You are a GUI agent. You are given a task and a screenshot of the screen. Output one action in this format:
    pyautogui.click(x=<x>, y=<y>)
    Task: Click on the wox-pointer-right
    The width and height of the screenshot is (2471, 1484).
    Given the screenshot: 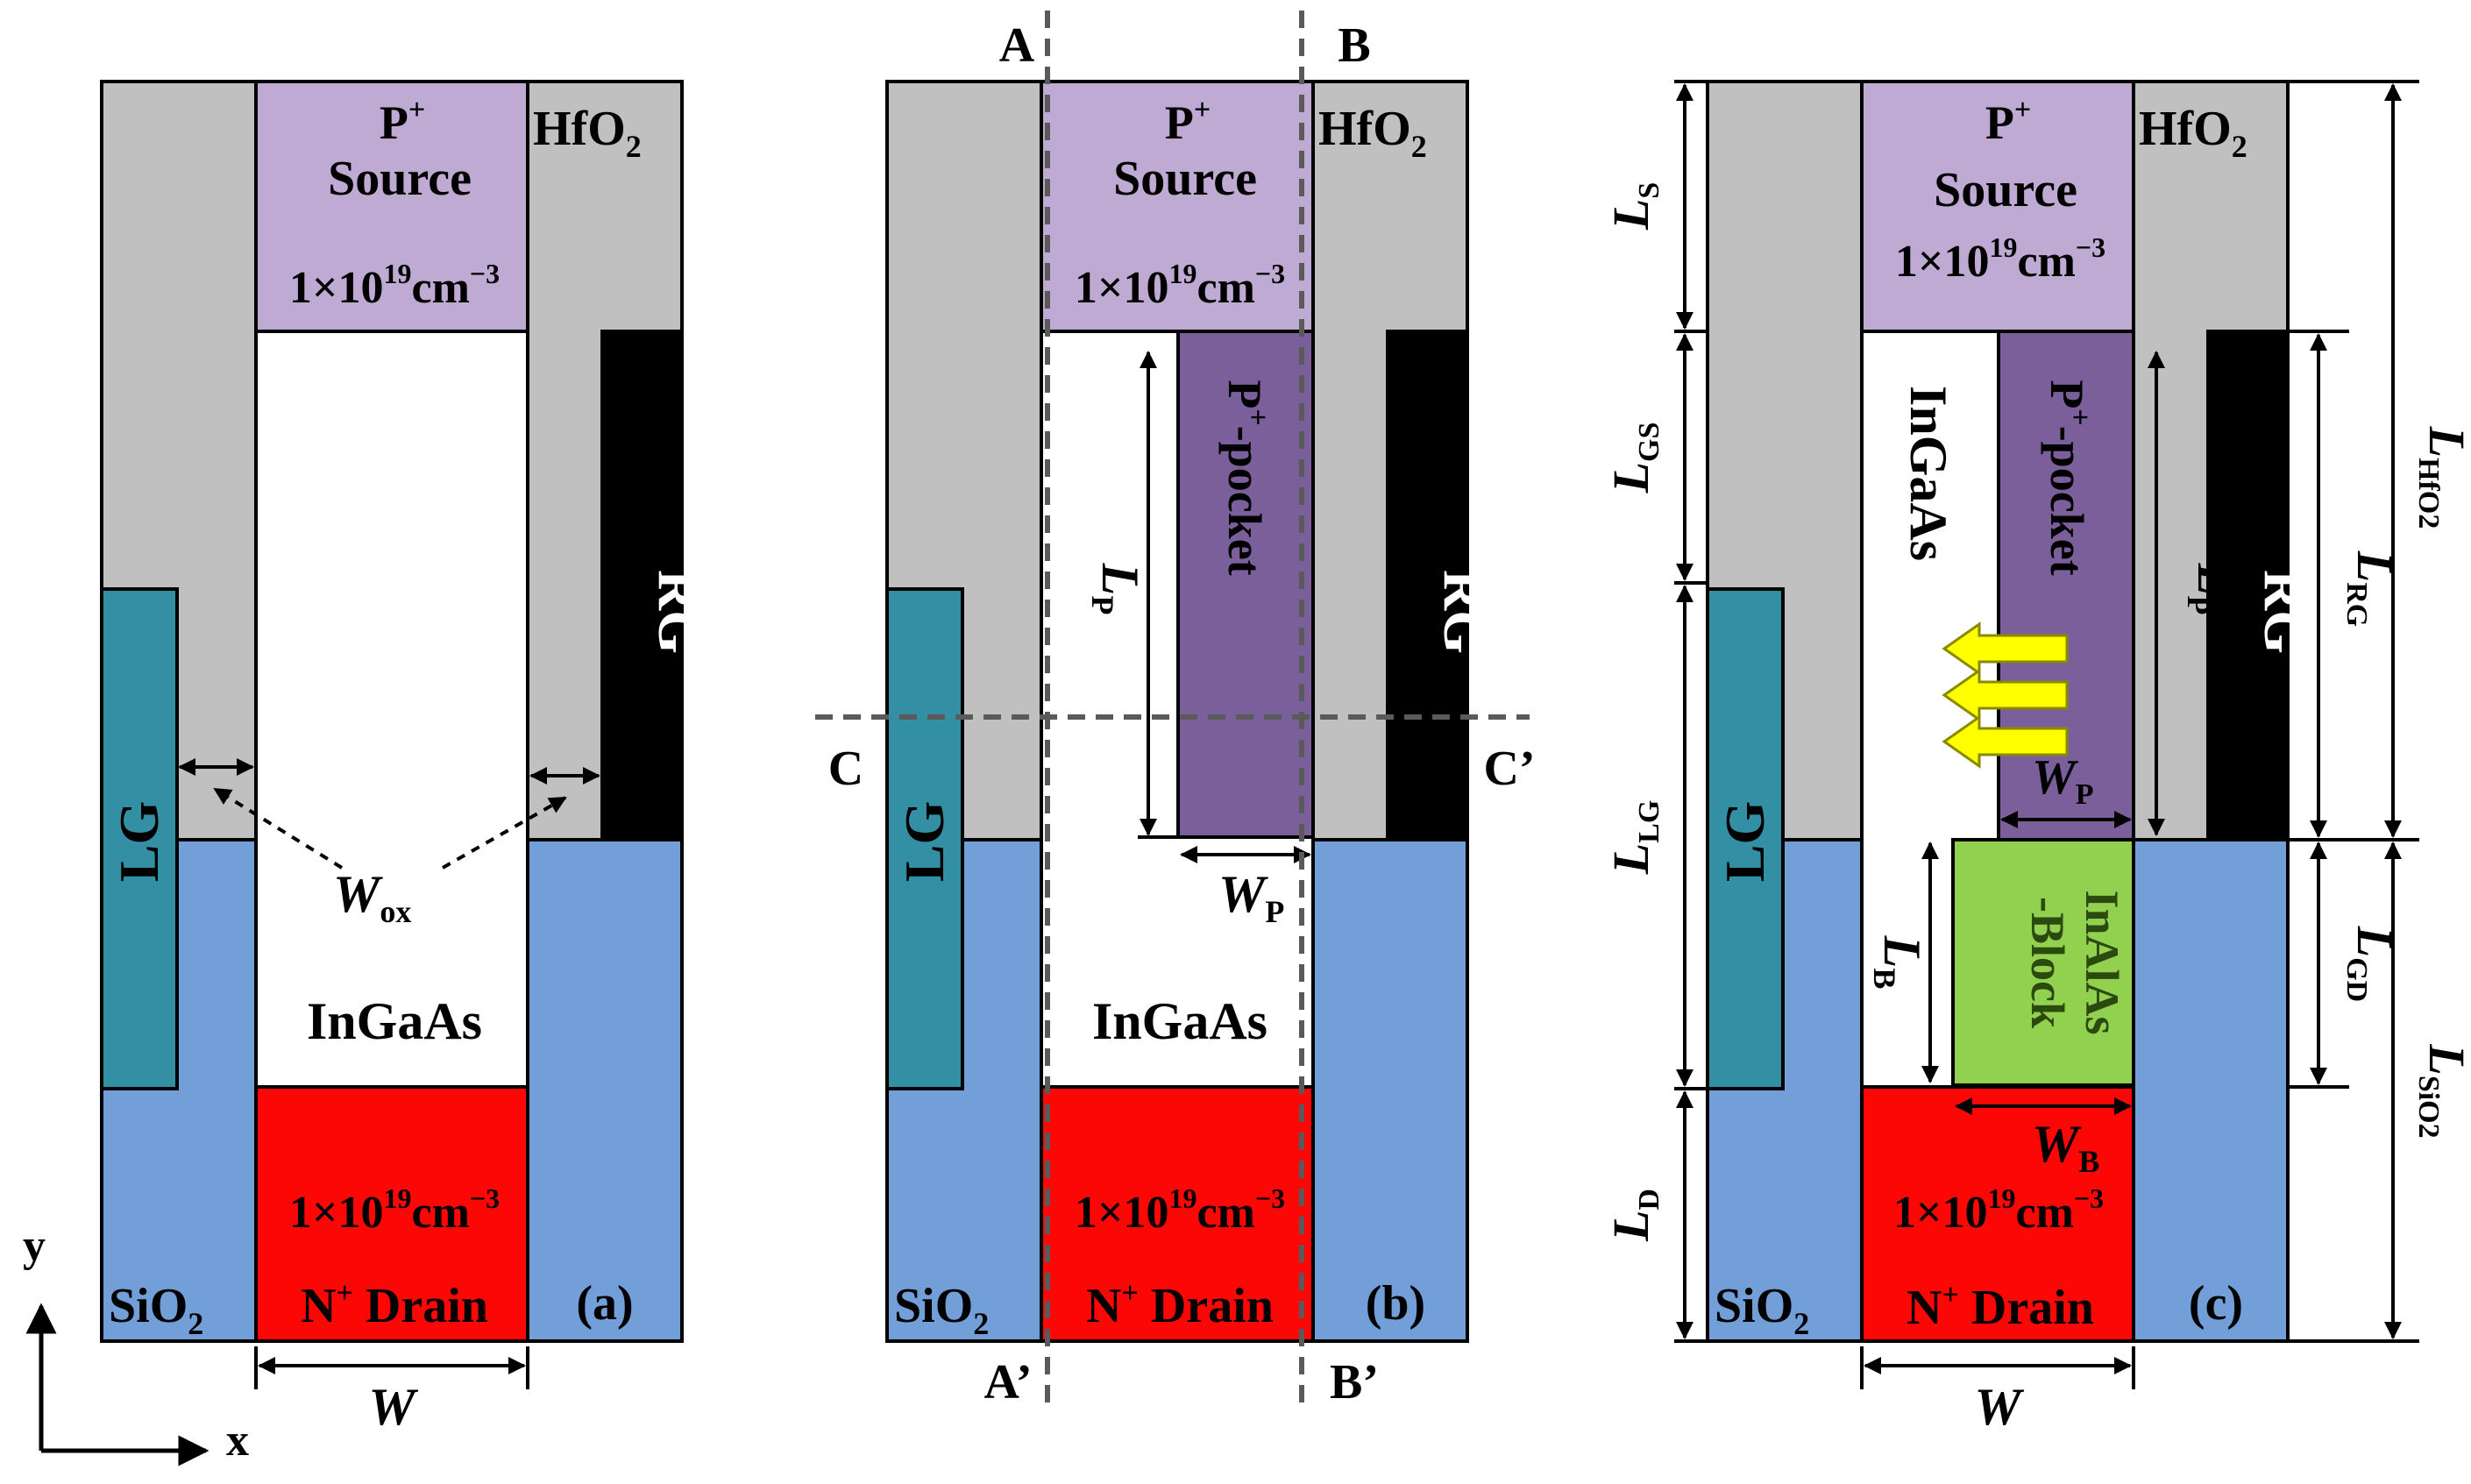 What is the action you would take?
    pyautogui.click(x=504, y=833)
    